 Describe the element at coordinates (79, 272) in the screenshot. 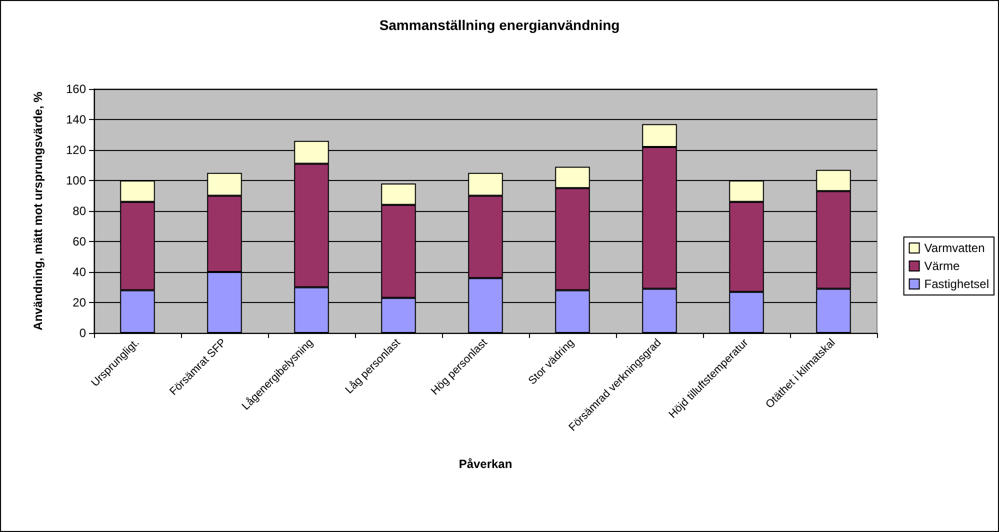

I see `y-tick-label: 40` at that location.